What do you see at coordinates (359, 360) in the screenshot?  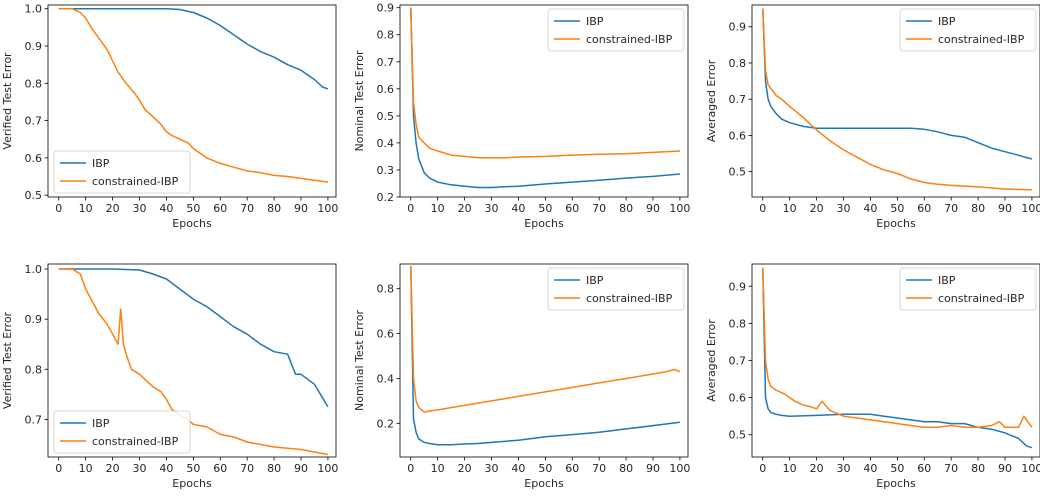 I see `y-axis-label: Nominal Test Error` at bounding box center [359, 360].